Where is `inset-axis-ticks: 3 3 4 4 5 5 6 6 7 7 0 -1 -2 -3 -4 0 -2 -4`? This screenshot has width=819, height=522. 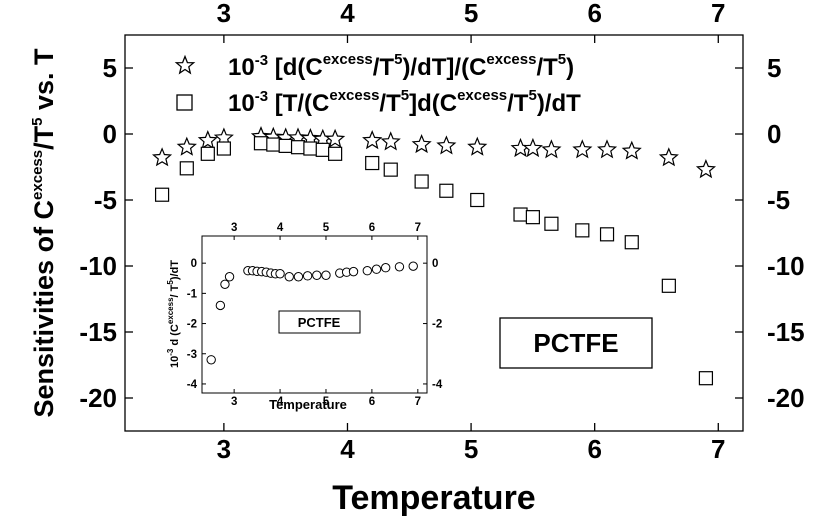 inset-axis-ticks: 3 3 4 4 5 5 6 6 7 7 0 -1 -2 -3 -4 0 -2 -4 is located at coordinates (315, 315).